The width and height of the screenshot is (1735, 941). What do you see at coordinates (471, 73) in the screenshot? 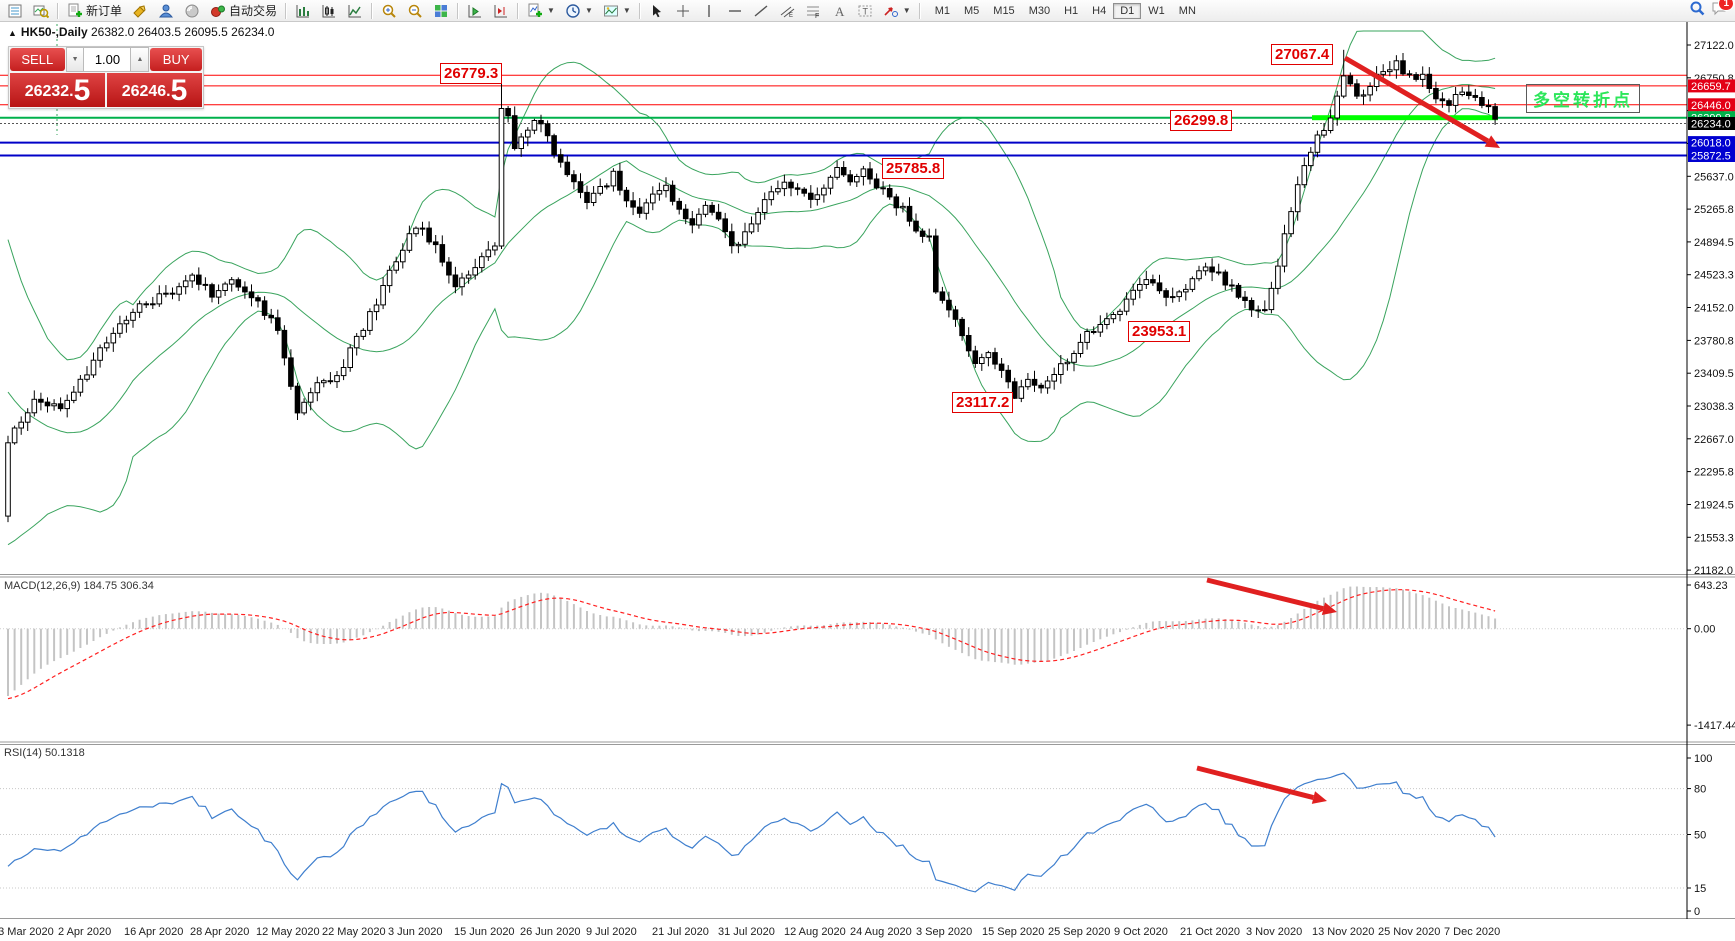
I see `price-annotation-26779.3: 26779.3` at bounding box center [471, 73].